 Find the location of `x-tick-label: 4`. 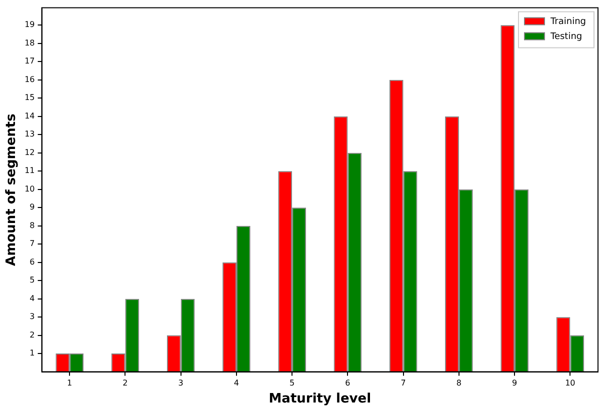

x-tick-label: 4 is located at coordinates (237, 383).